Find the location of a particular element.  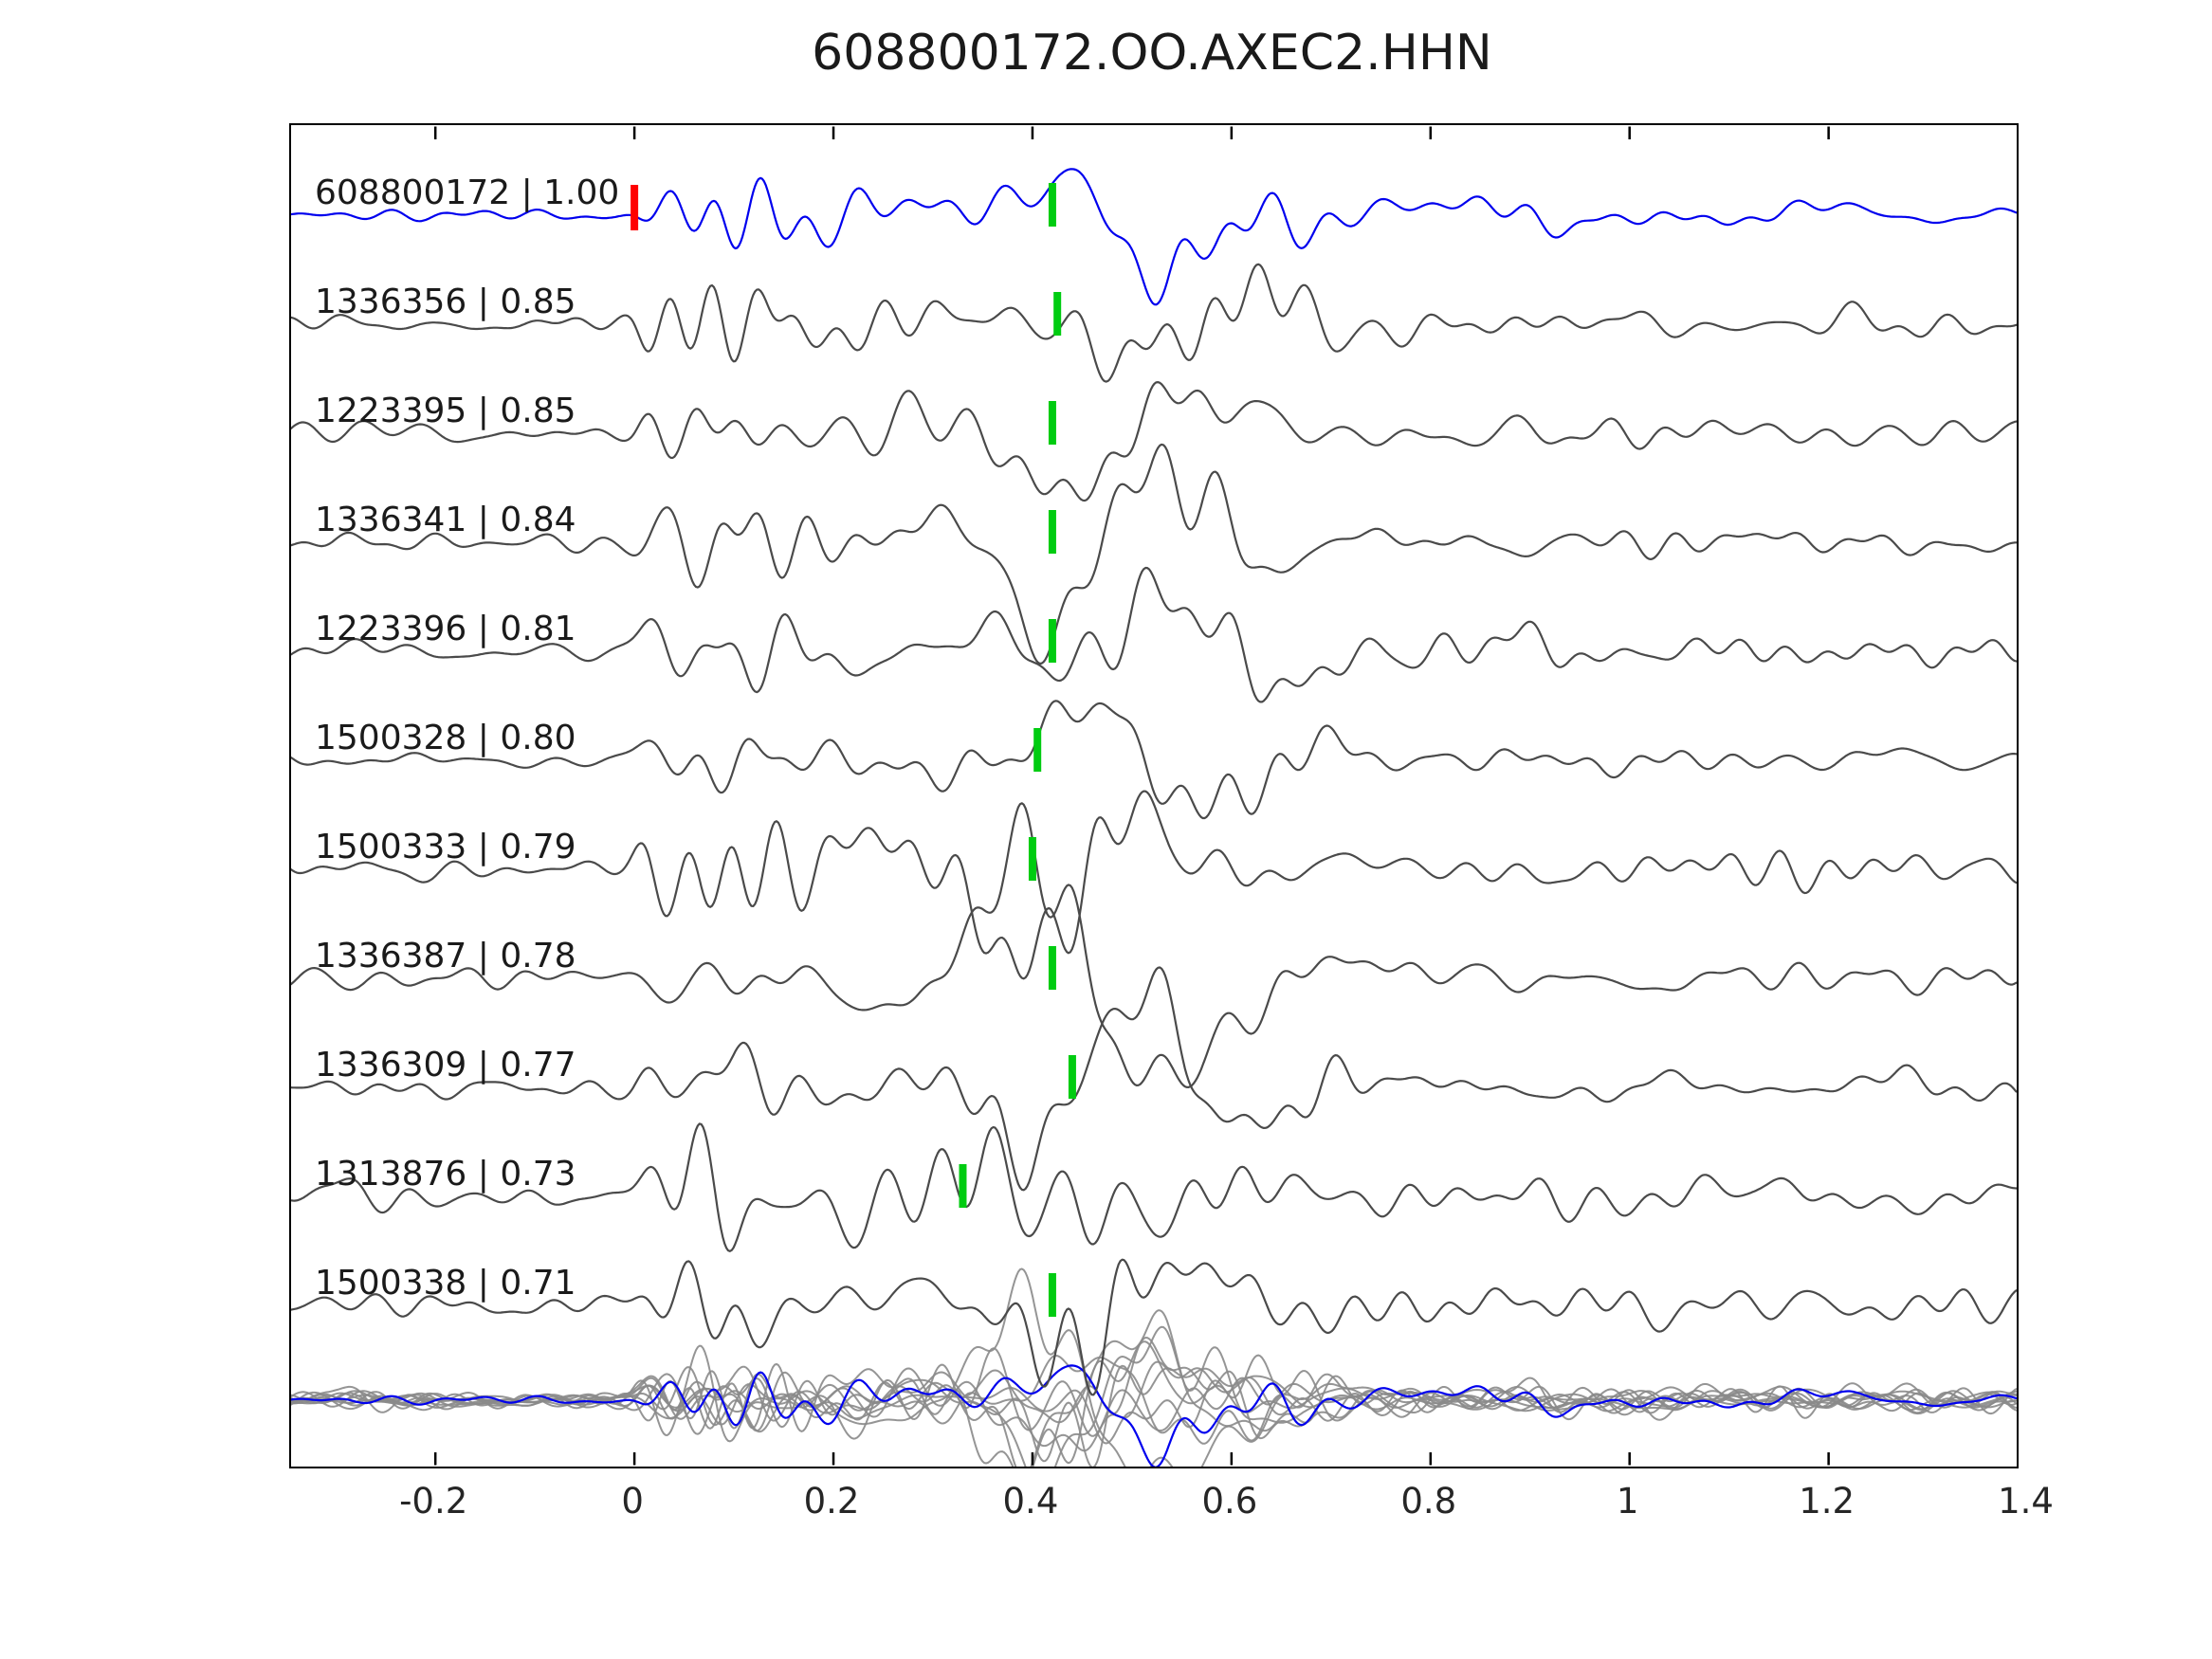

overlay-reference-trace is located at coordinates (1154, 1415).